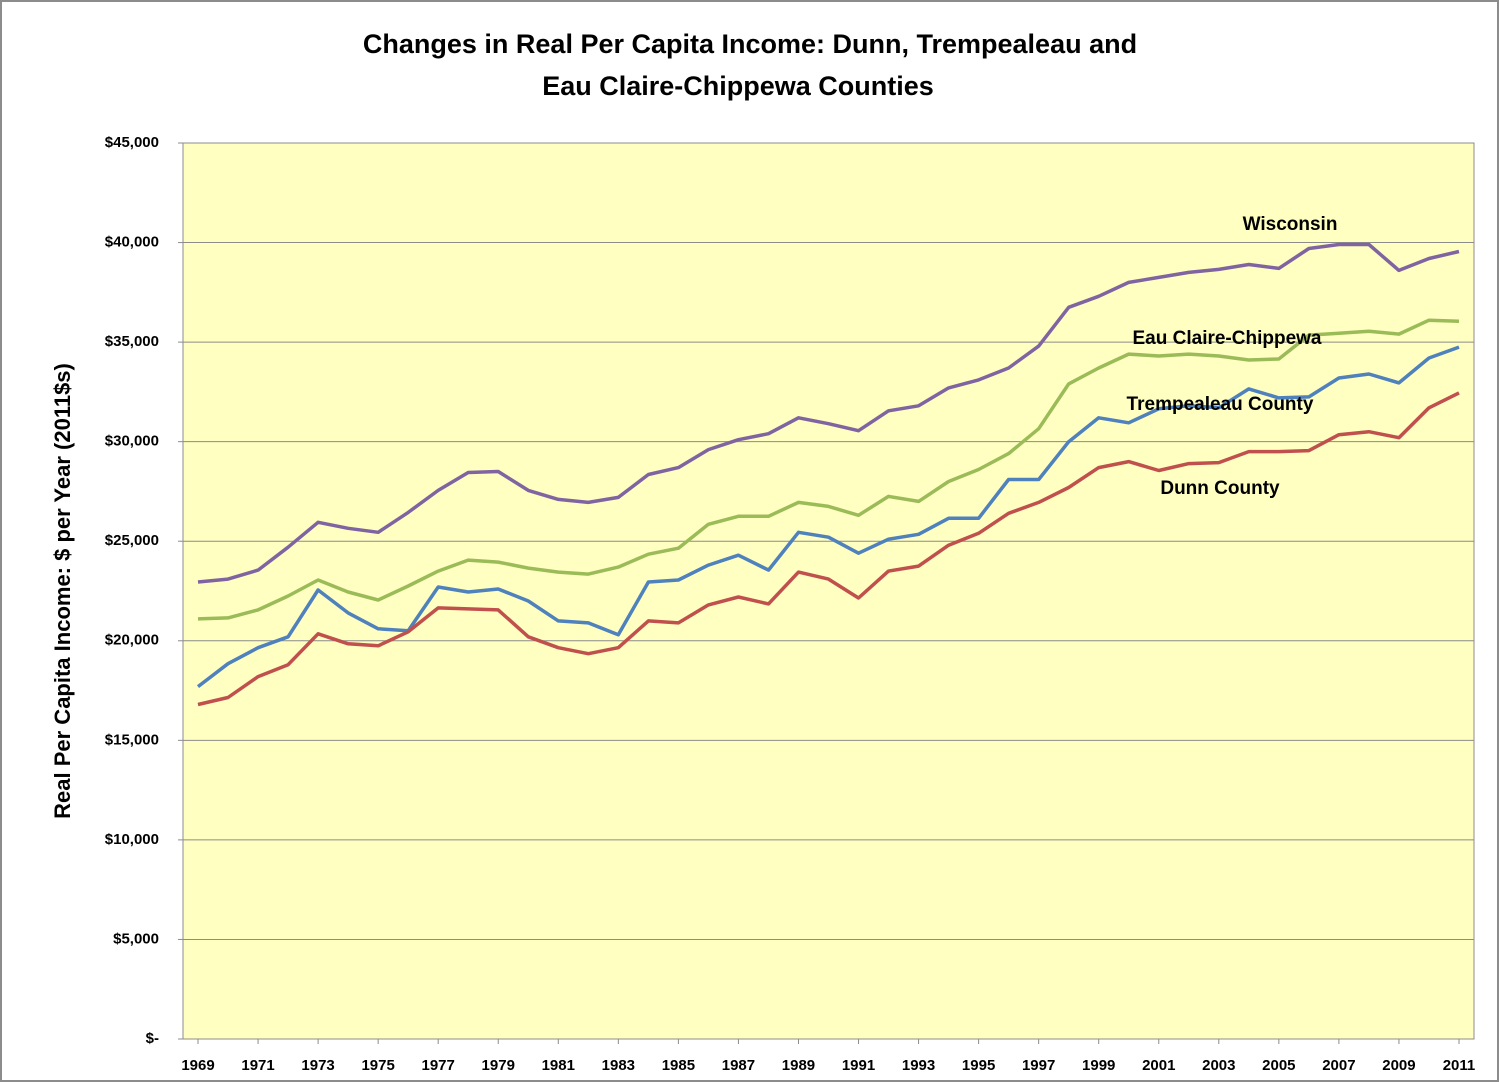 The image size is (1499, 1082). I want to click on series-label: Dunn County, so click(1220, 488).